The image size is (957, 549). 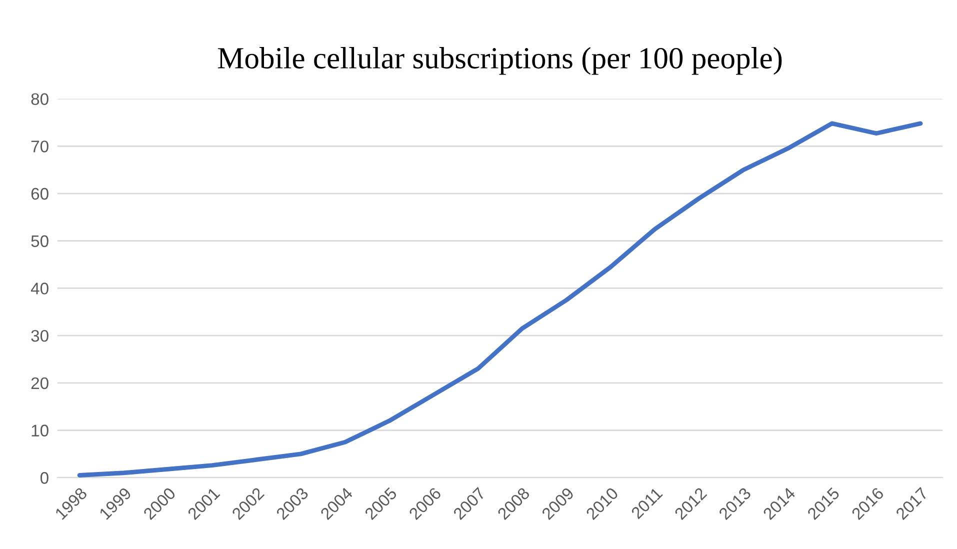 What do you see at coordinates (44, 478) in the screenshot?
I see `y-tick-label: 0` at bounding box center [44, 478].